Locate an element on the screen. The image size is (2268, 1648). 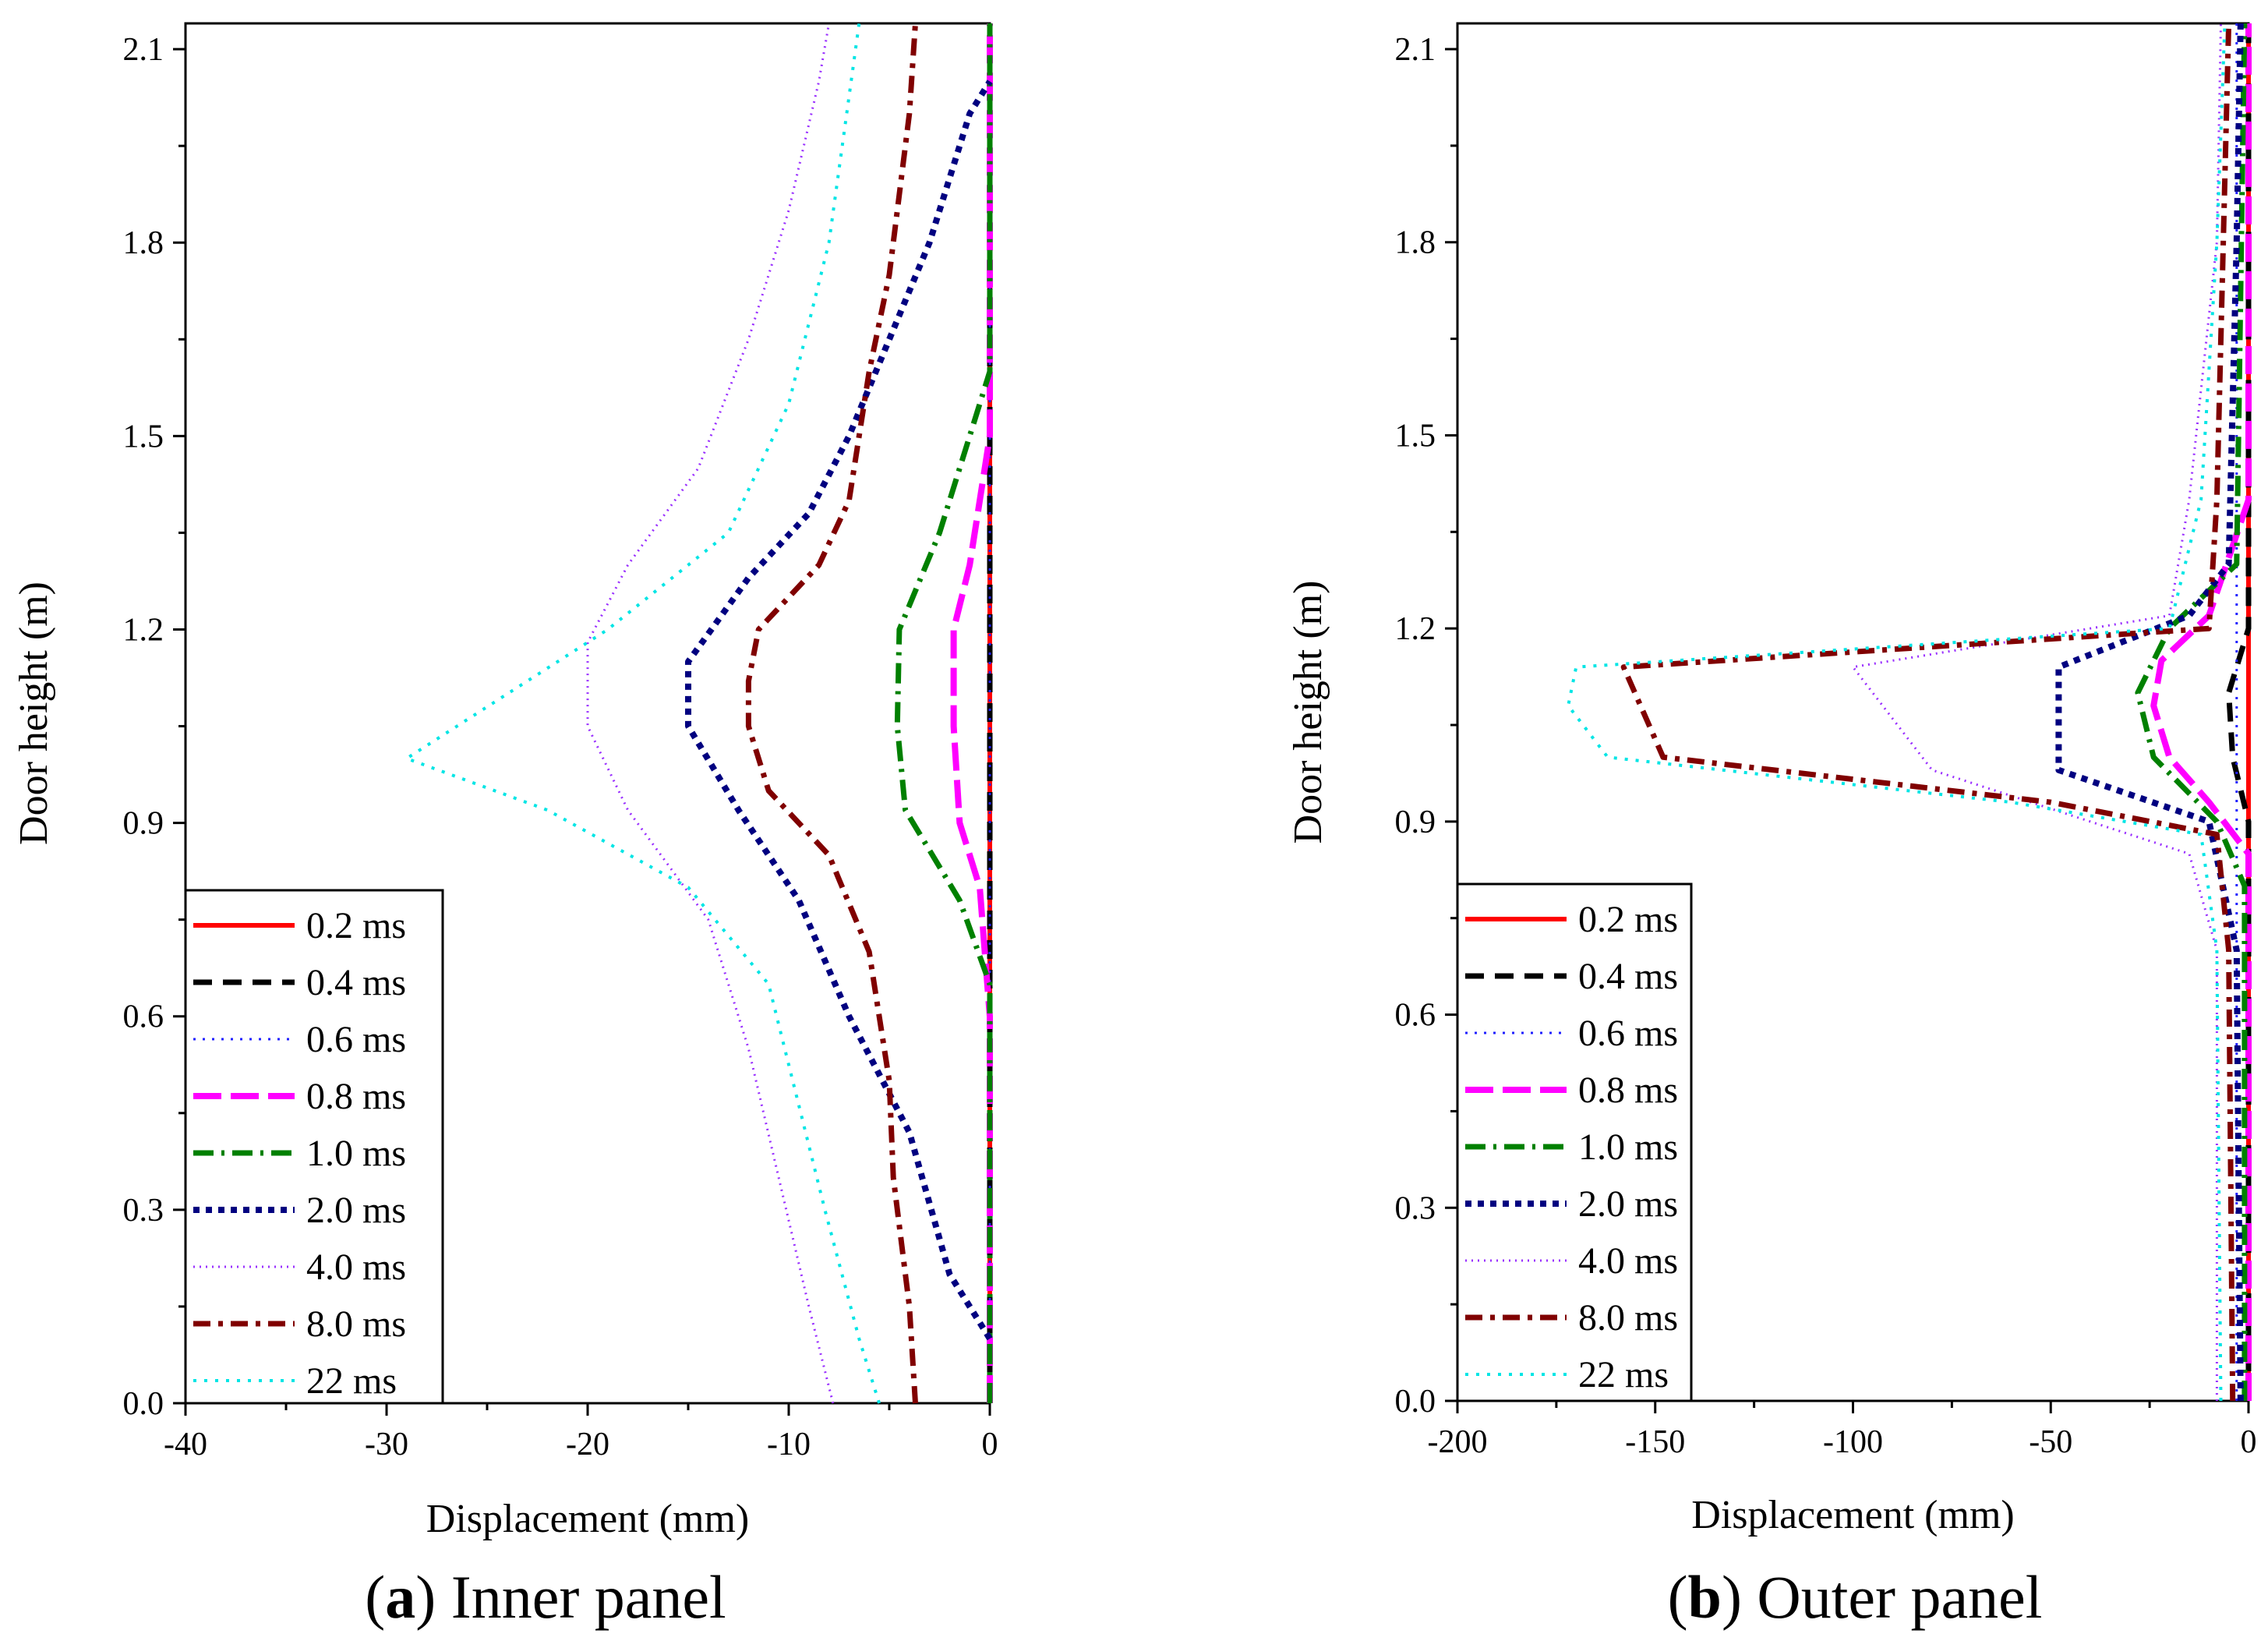
panel-caption: (b) Outer panel is located at coordinates (1855, 1597).